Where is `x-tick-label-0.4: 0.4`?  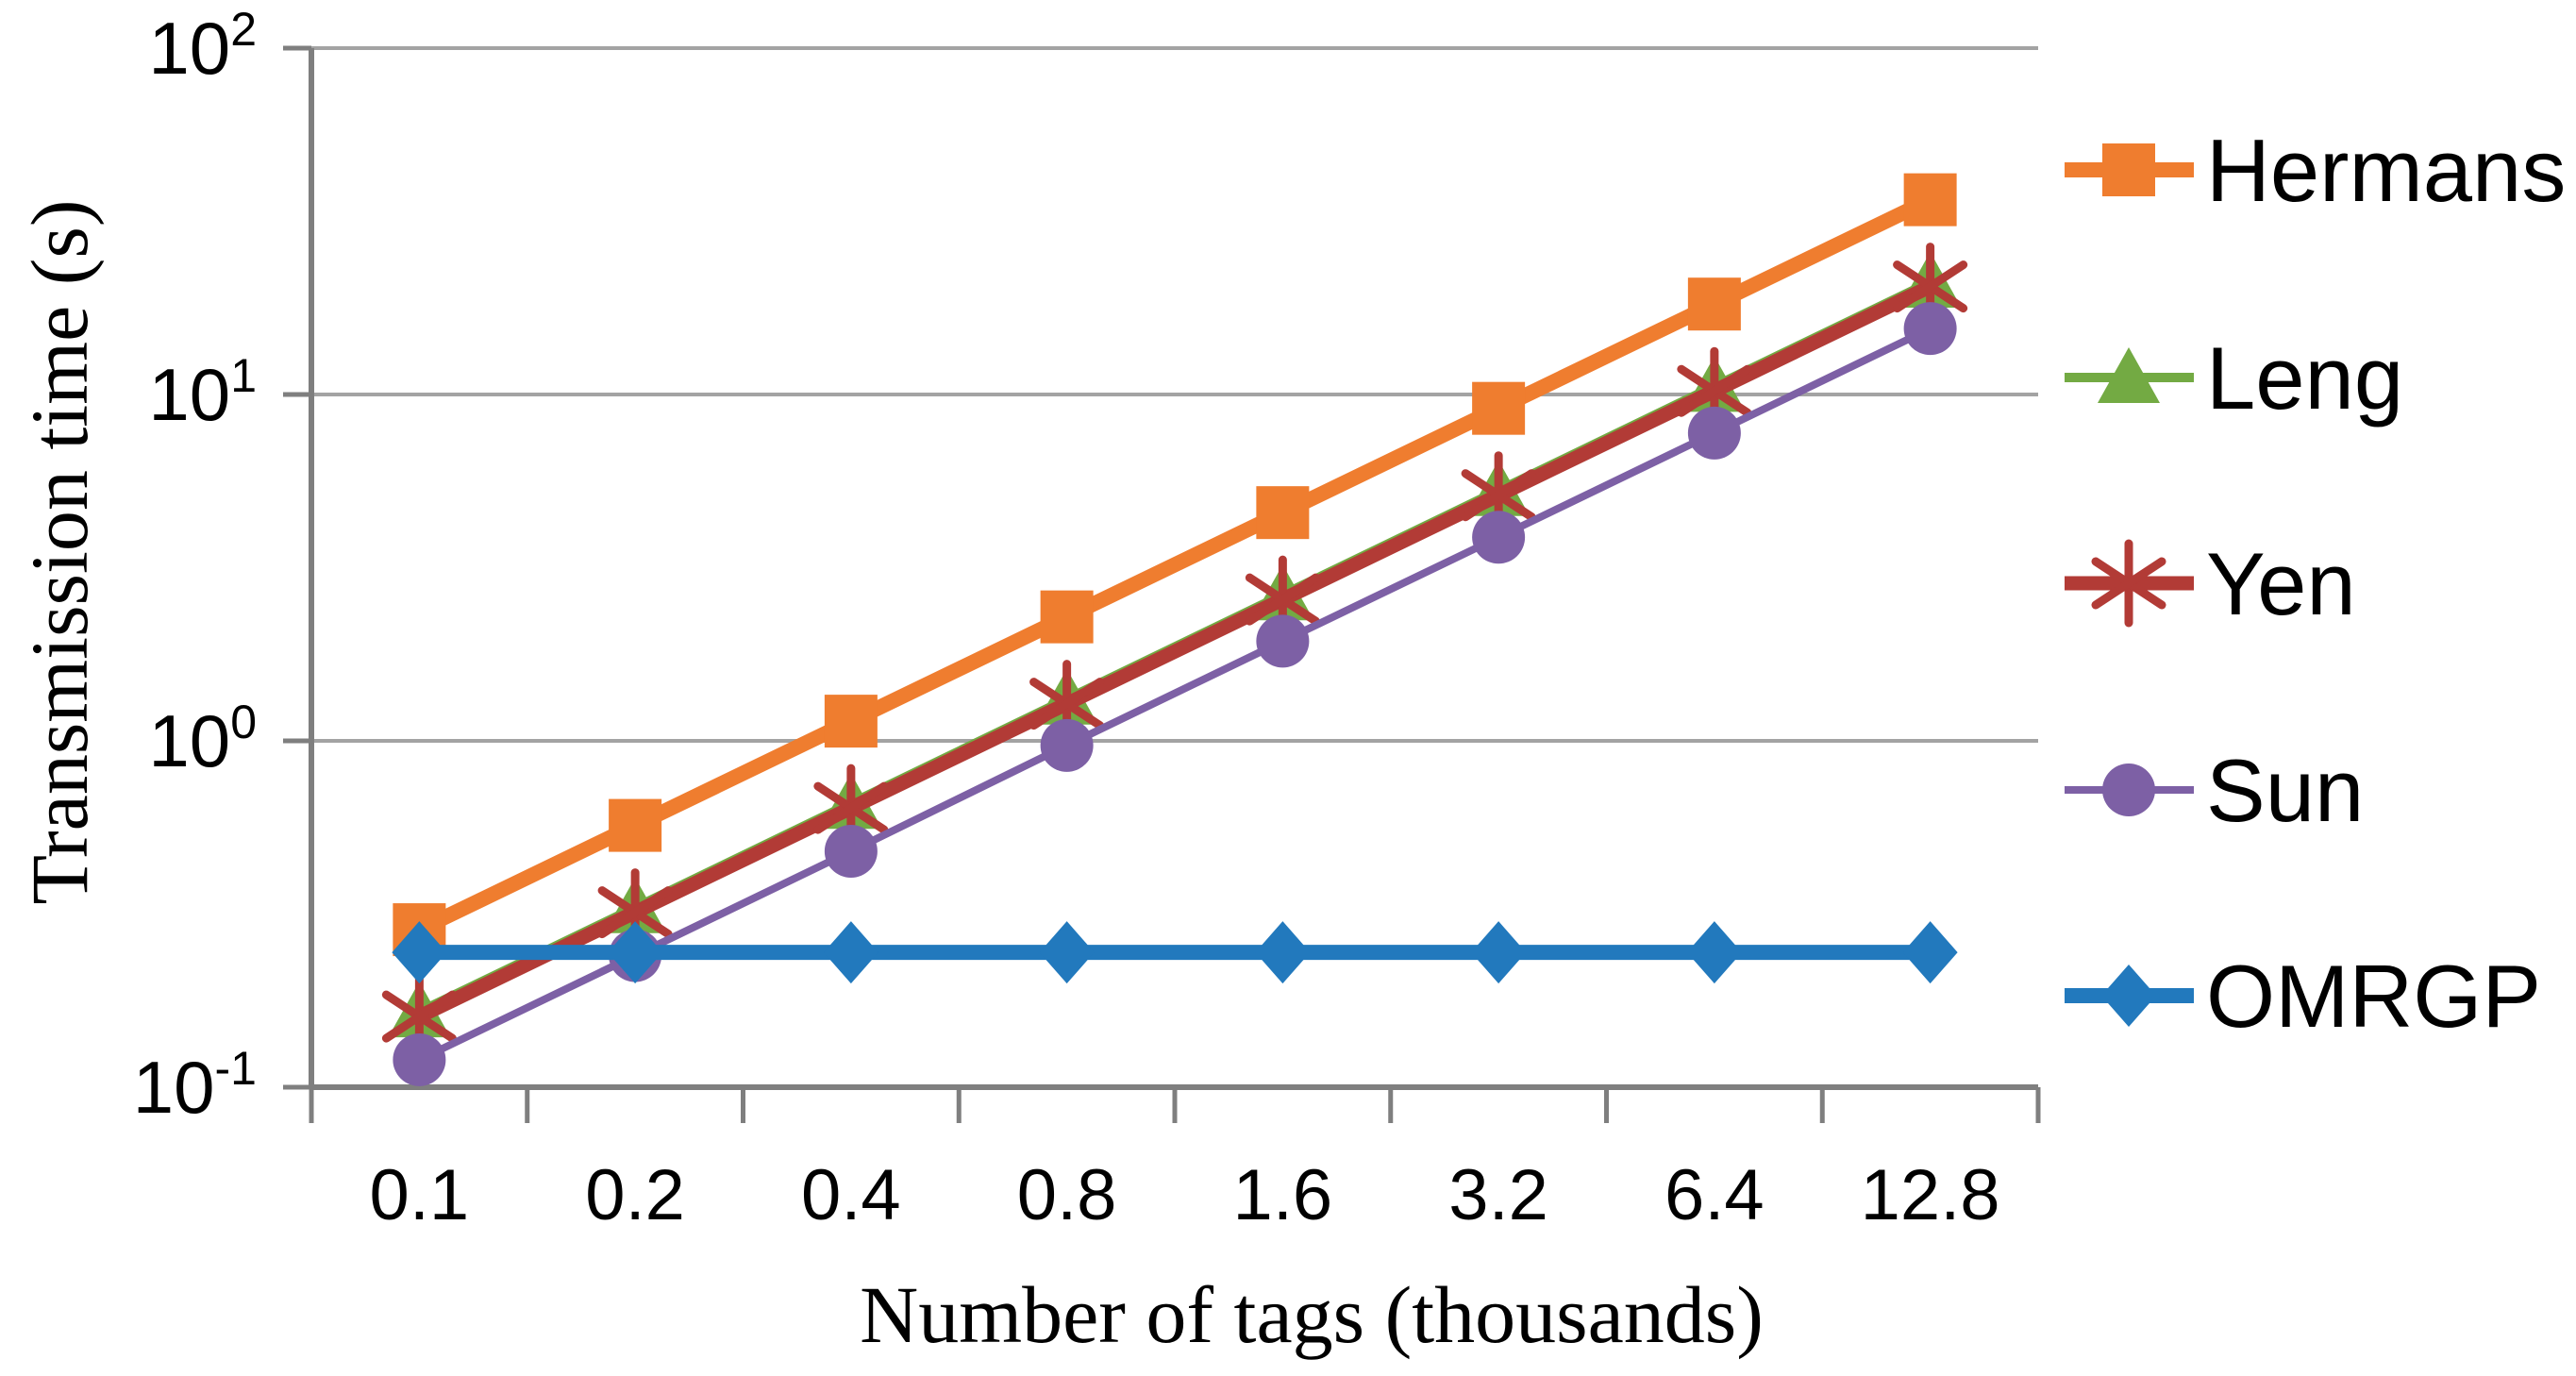
x-tick-label-0.4: 0.4 is located at coordinates (851, 1195).